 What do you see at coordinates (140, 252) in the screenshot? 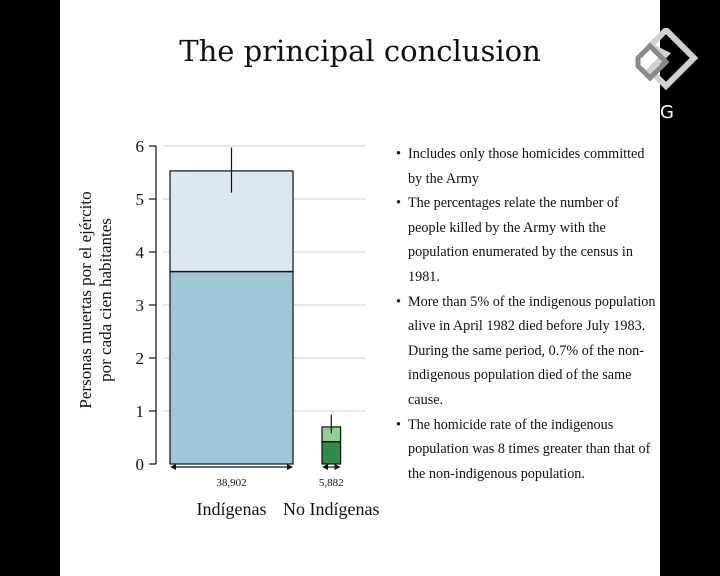
I see `y-tick-label: 4` at bounding box center [140, 252].